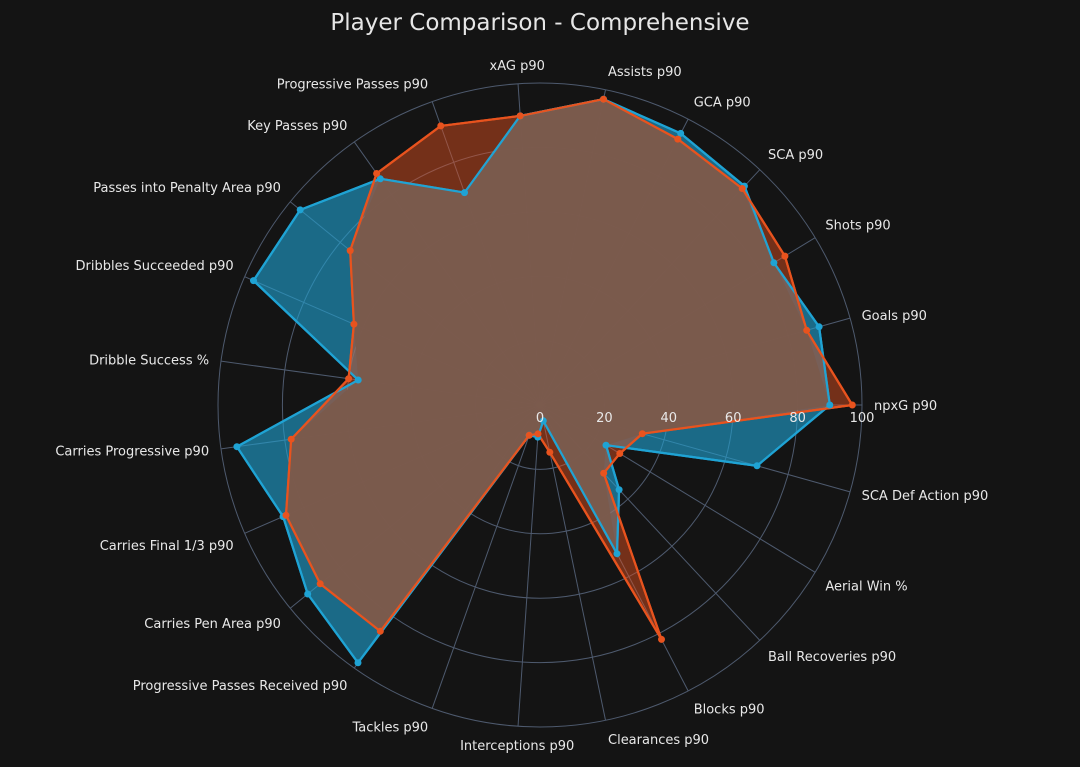 The width and height of the screenshot is (1080, 767). Describe the element at coordinates (539, 23) in the screenshot. I see `chart-title: Player Comparison - Comprehensive` at that location.